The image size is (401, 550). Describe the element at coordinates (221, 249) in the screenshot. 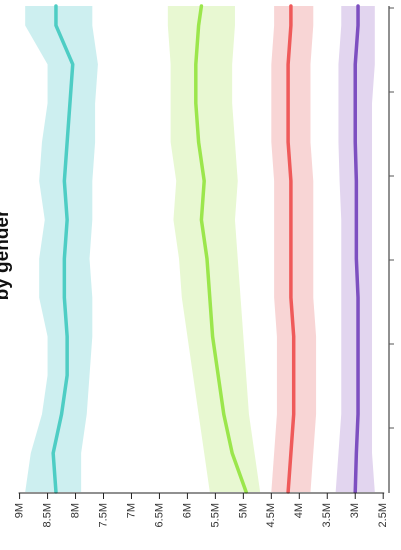

I see `series-2-line` at that location.